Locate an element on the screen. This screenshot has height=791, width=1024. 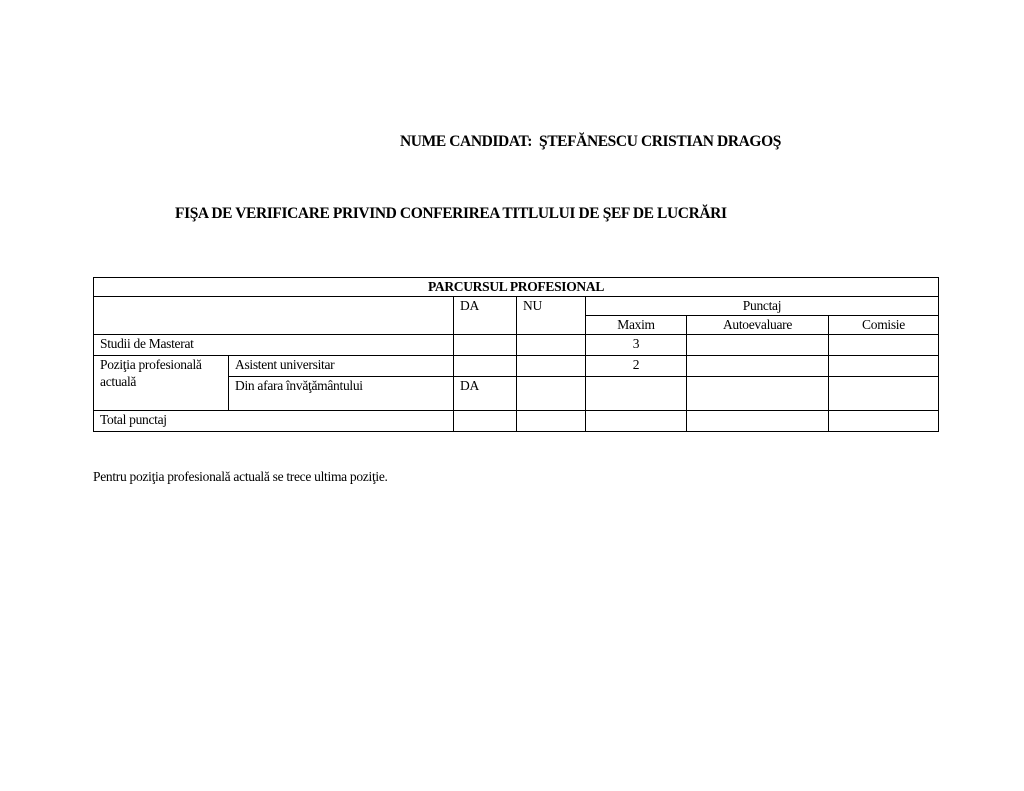
cell-da: DA is located at coordinates (485, 393).